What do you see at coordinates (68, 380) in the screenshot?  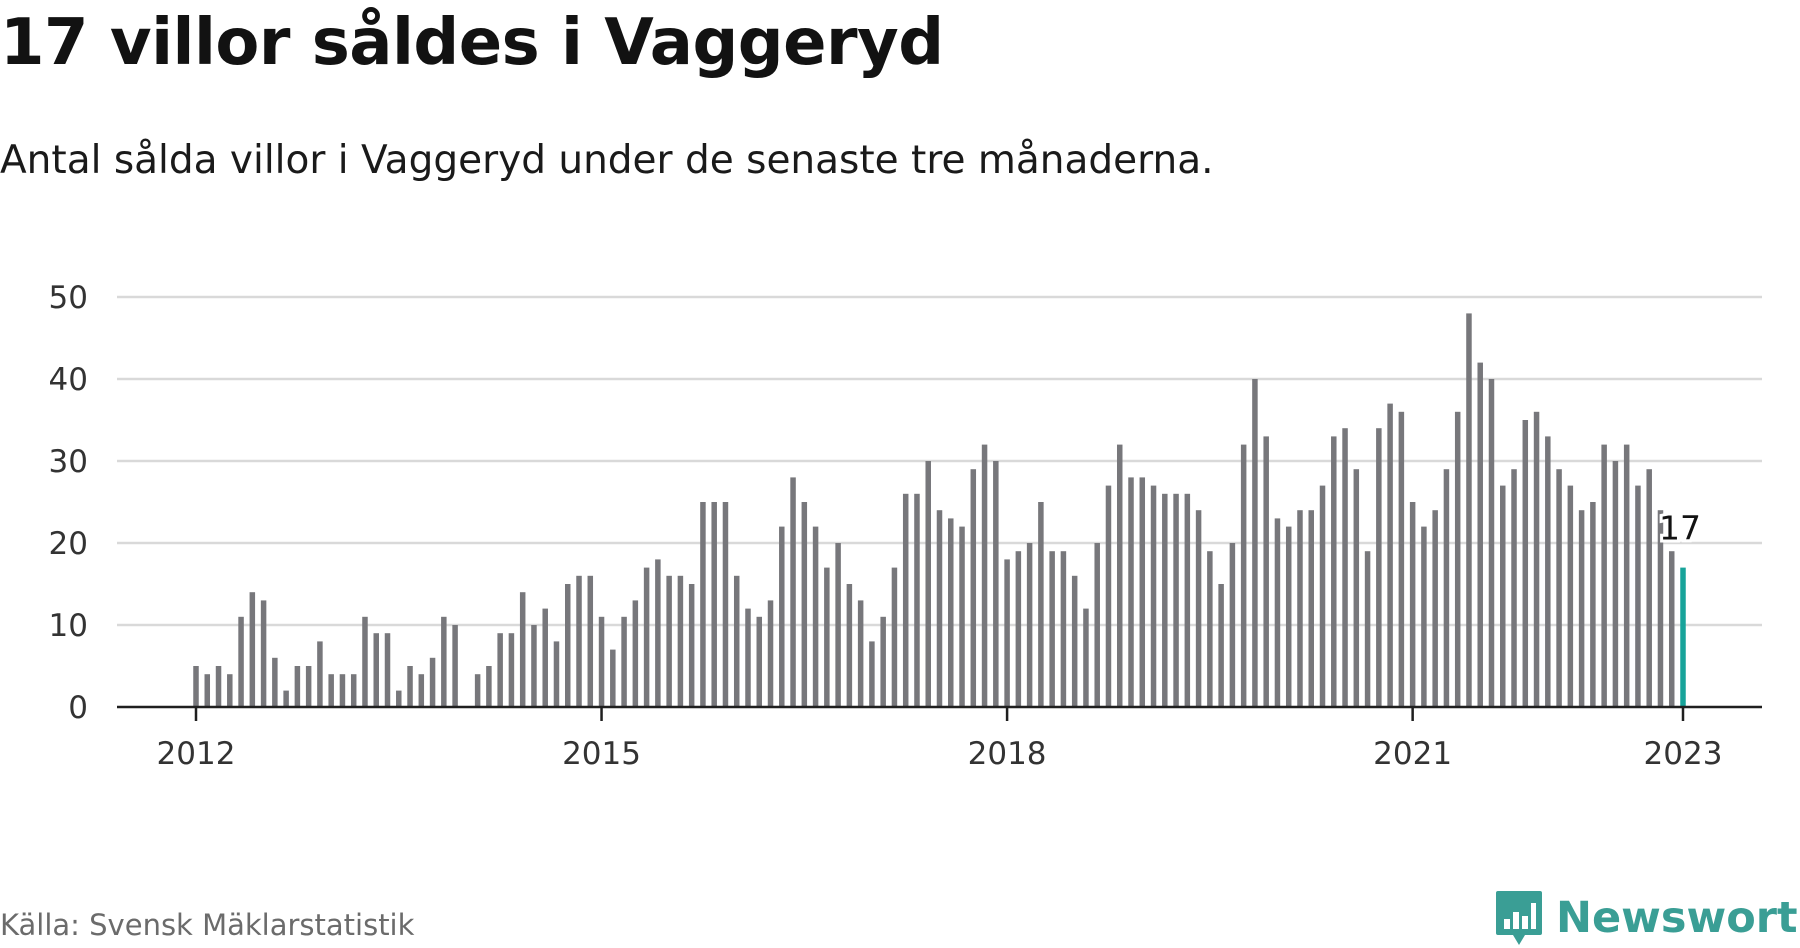 I see `y-tick-label: 40` at bounding box center [68, 380].